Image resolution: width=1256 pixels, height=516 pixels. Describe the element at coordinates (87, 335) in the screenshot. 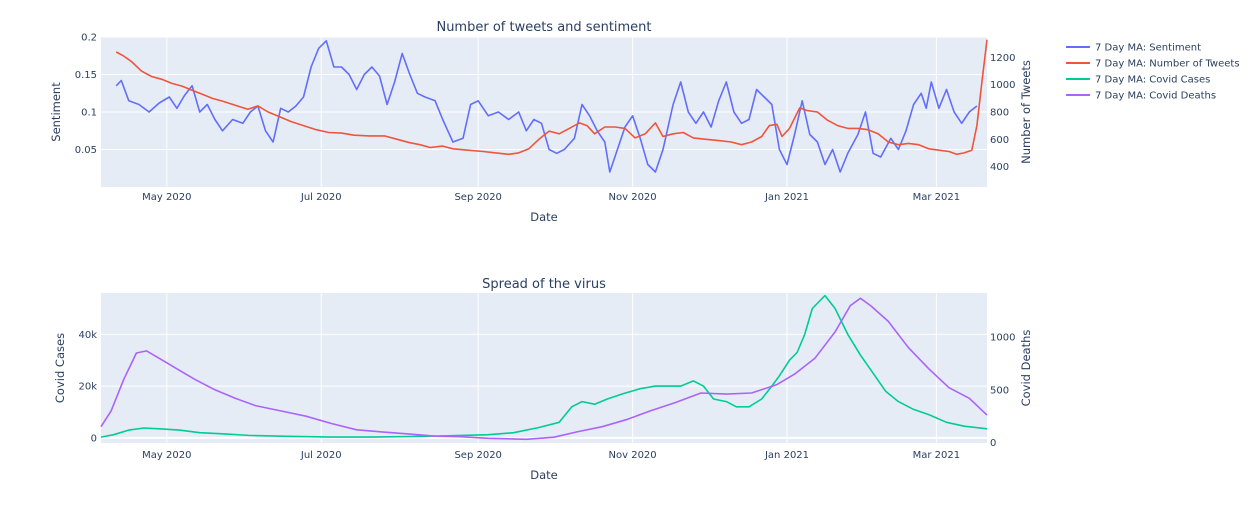

I see `y-tick-label: 40k` at that location.